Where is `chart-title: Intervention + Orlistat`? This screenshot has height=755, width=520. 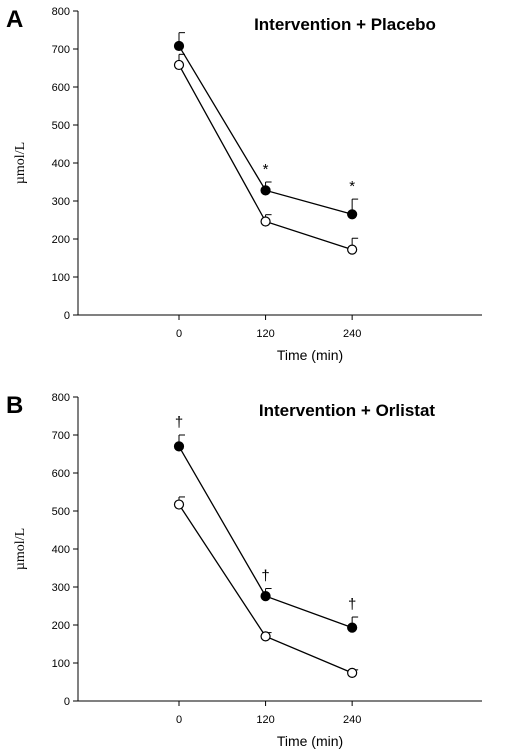
chart-title: Intervention + Orlistat is located at coordinates (347, 410).